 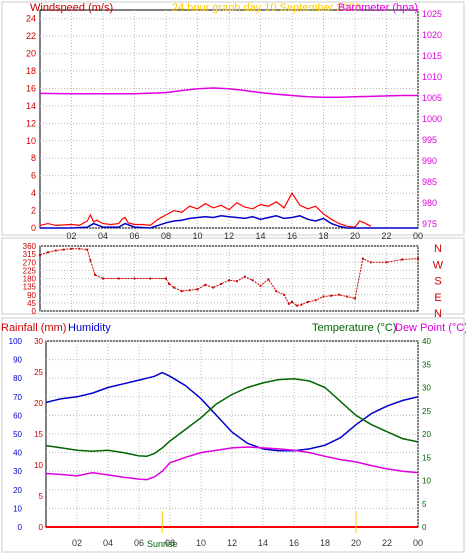 I want to click on humidity-line, so click(x=232, y=411).